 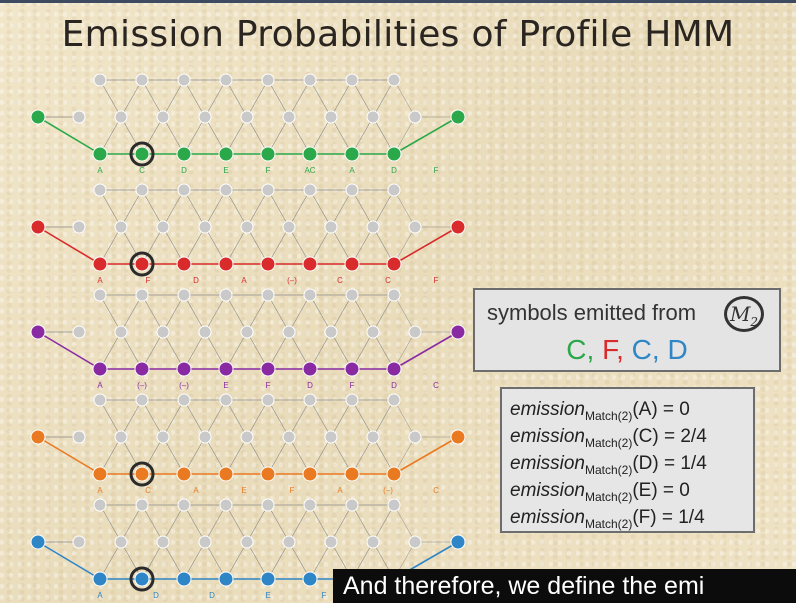 I want to click on emission-row: emissionMatch(2)(E) = 0, so click(x=600, y=492).